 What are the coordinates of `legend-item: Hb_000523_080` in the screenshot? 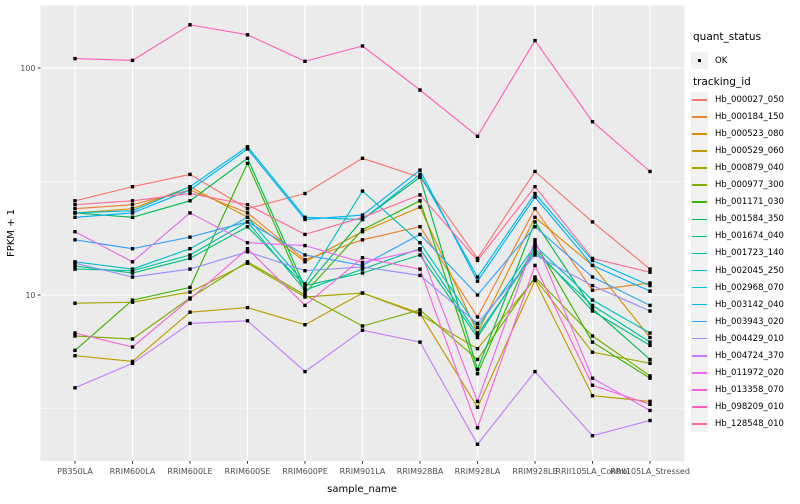 It's located at (737, 134).